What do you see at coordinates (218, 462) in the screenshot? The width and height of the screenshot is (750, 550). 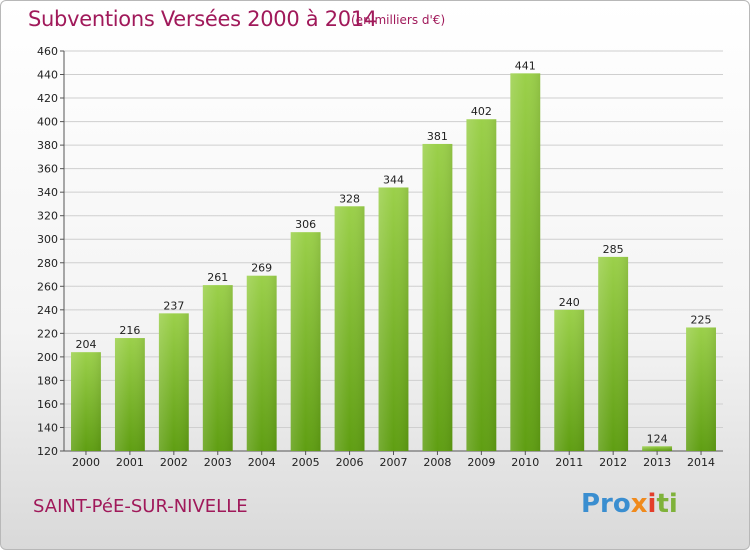 I see `x-tick-label: 2003` at bounding box center [218, 462].